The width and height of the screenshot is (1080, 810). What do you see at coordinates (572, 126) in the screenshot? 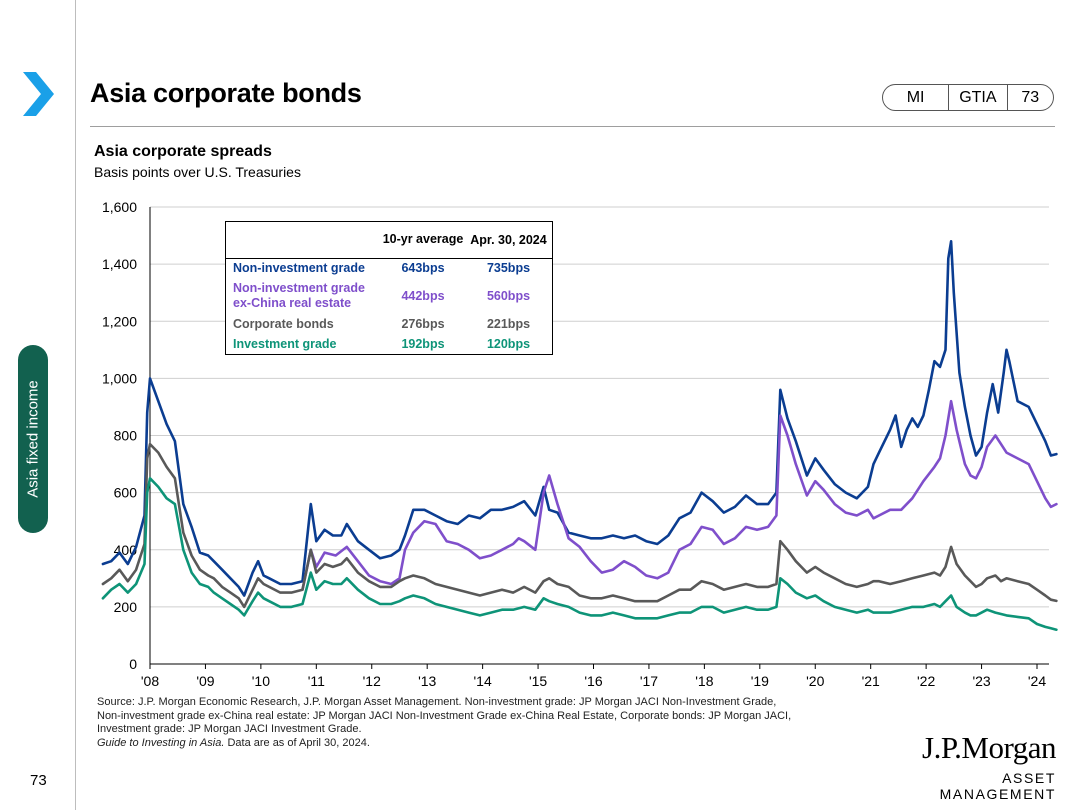
I see `title-divider` at bounding box center [572, 126].